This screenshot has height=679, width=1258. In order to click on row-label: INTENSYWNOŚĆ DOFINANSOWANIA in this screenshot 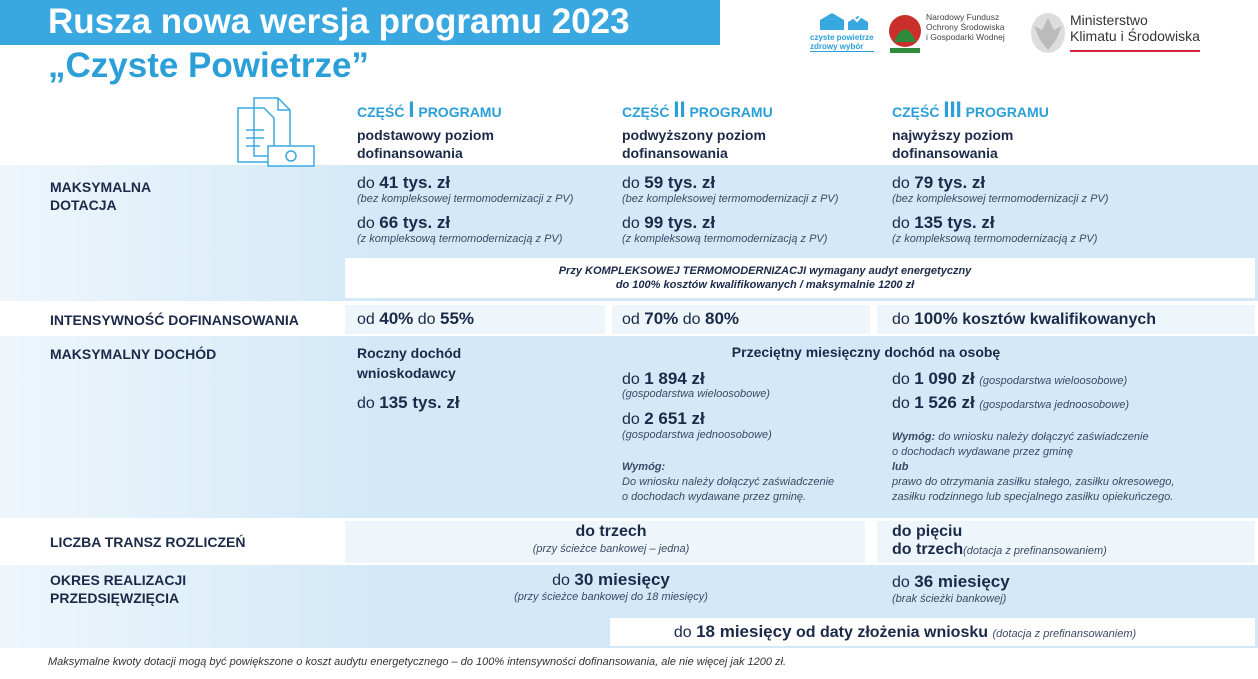, I will do `click(174, 320)`.